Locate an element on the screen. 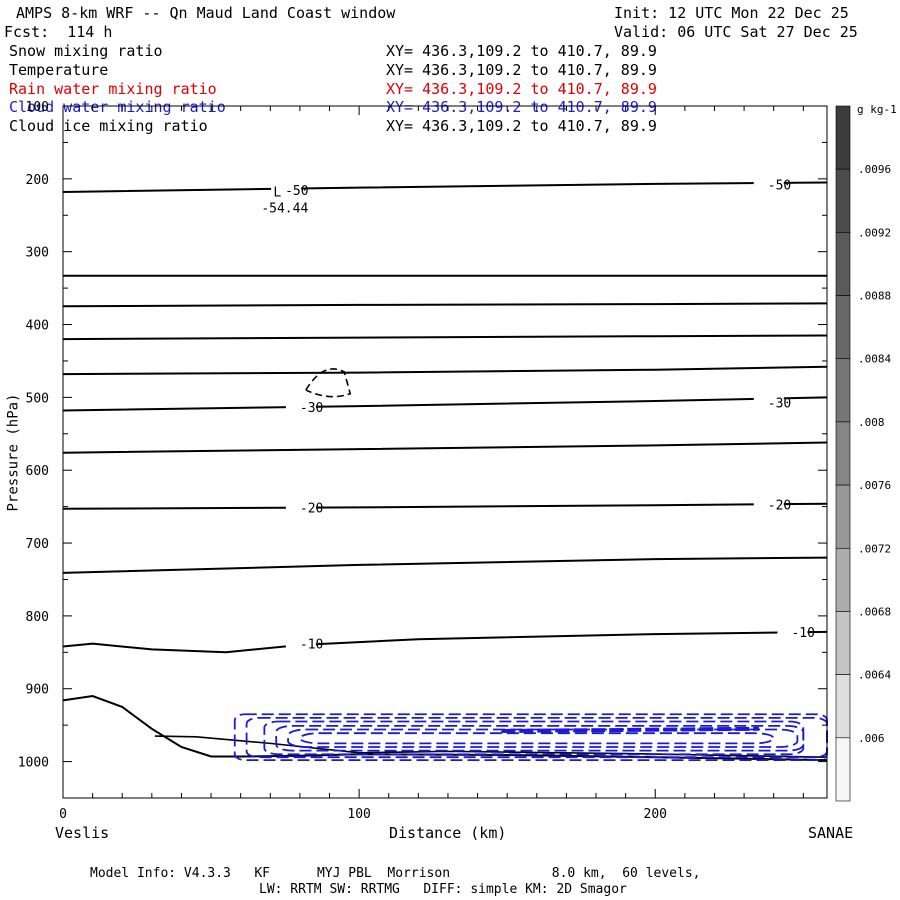  x-axis-label: Distance (km) is located at coordinates (448, 833).